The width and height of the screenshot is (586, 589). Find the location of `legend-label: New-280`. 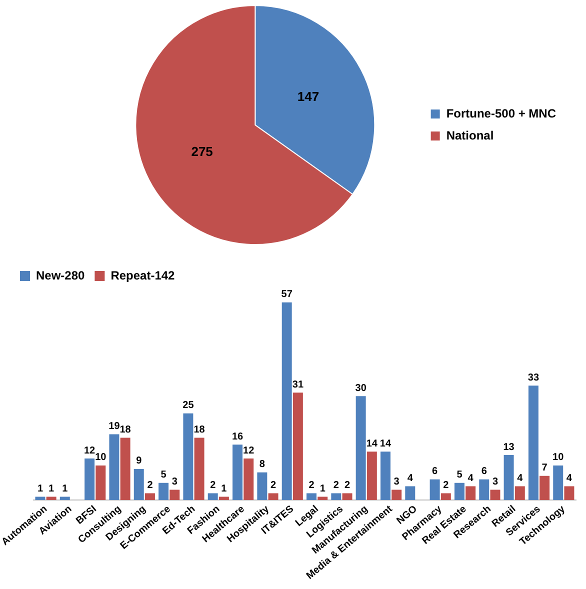

legend-label: New-280 is located at coordinates (61, 275).